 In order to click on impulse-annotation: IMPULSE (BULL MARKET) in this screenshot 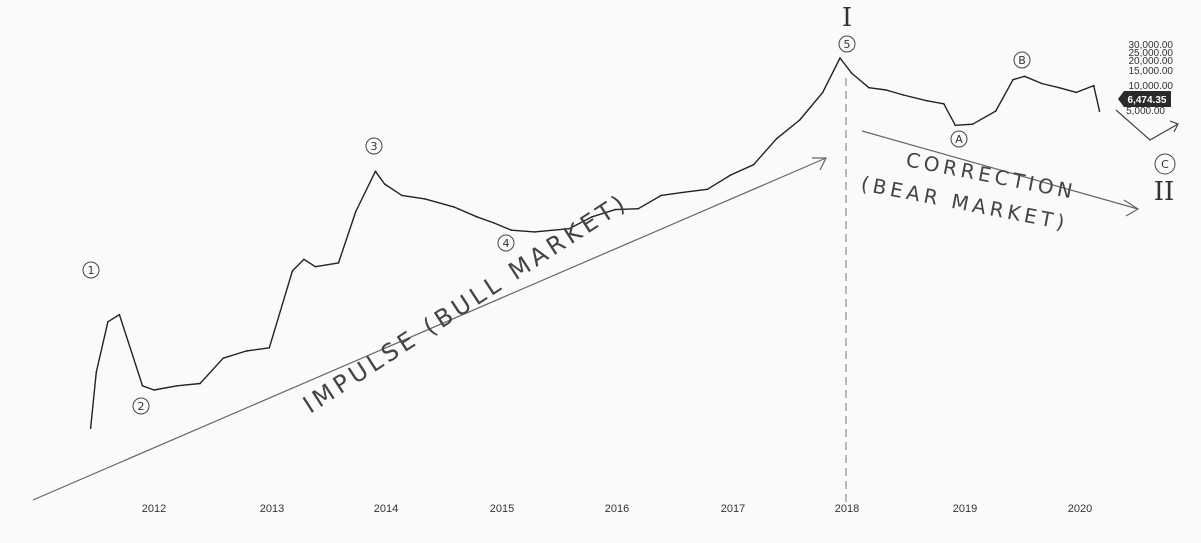, I will do `click(465, 303)`.